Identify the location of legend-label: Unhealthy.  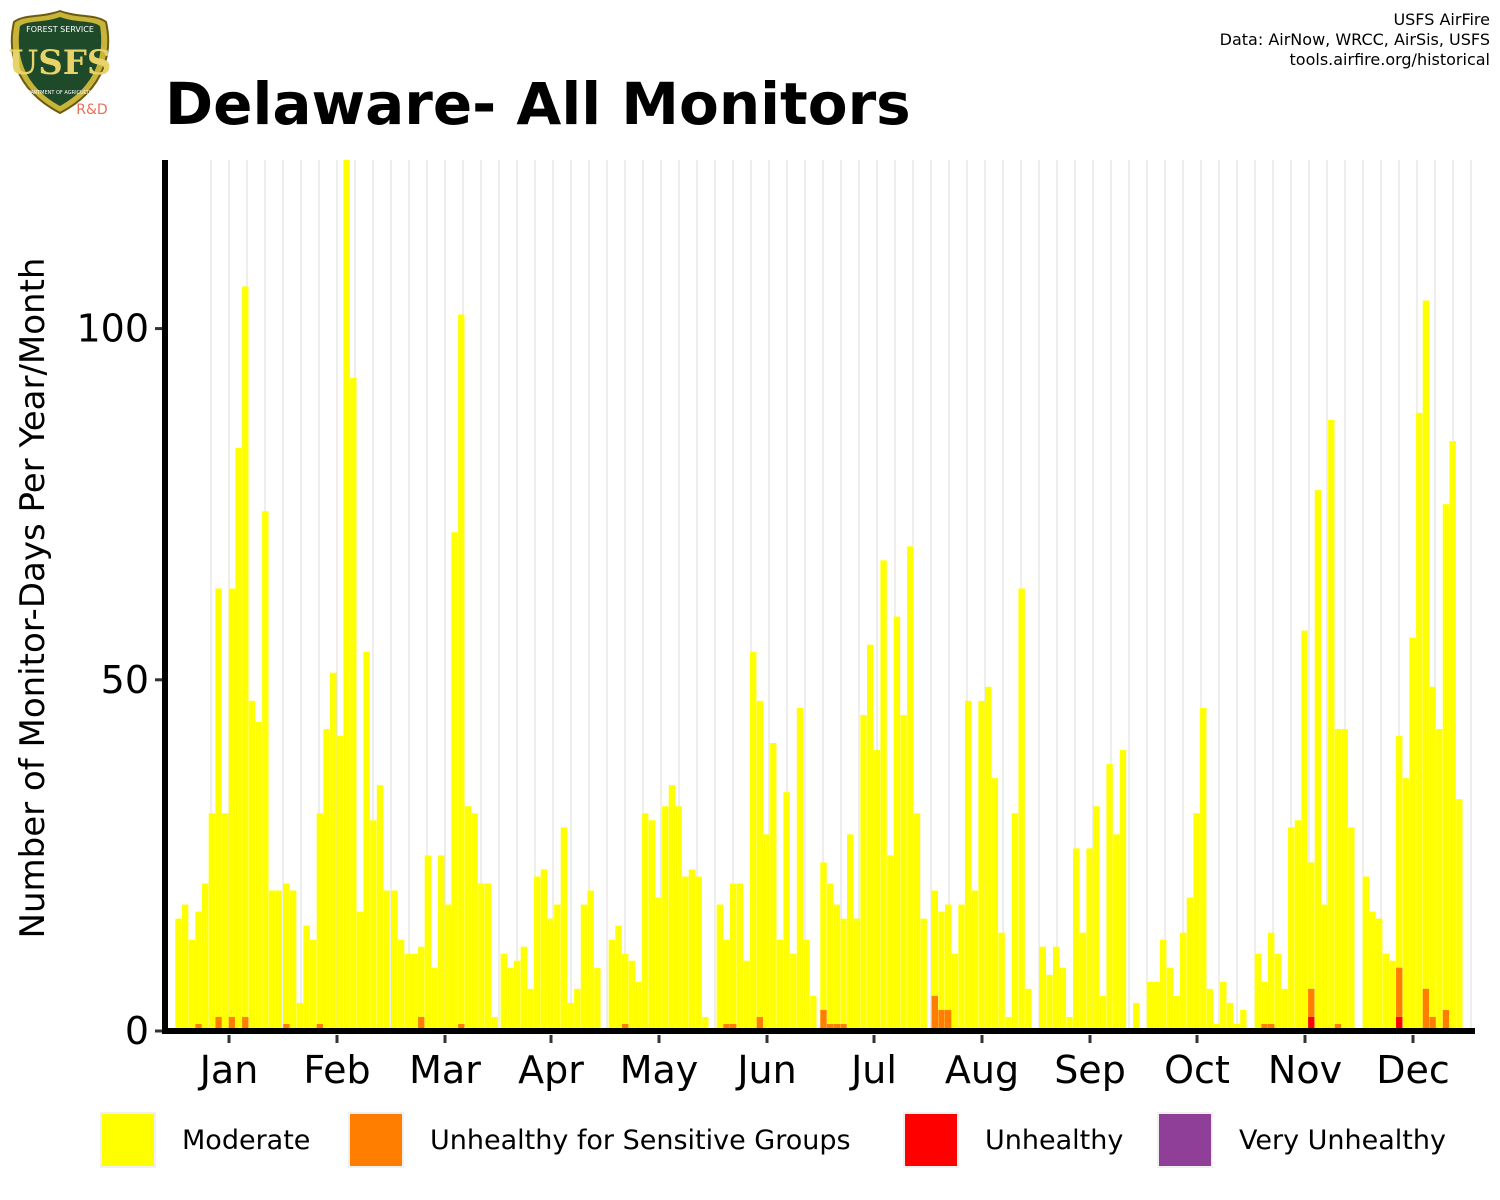
(1054, 1140).